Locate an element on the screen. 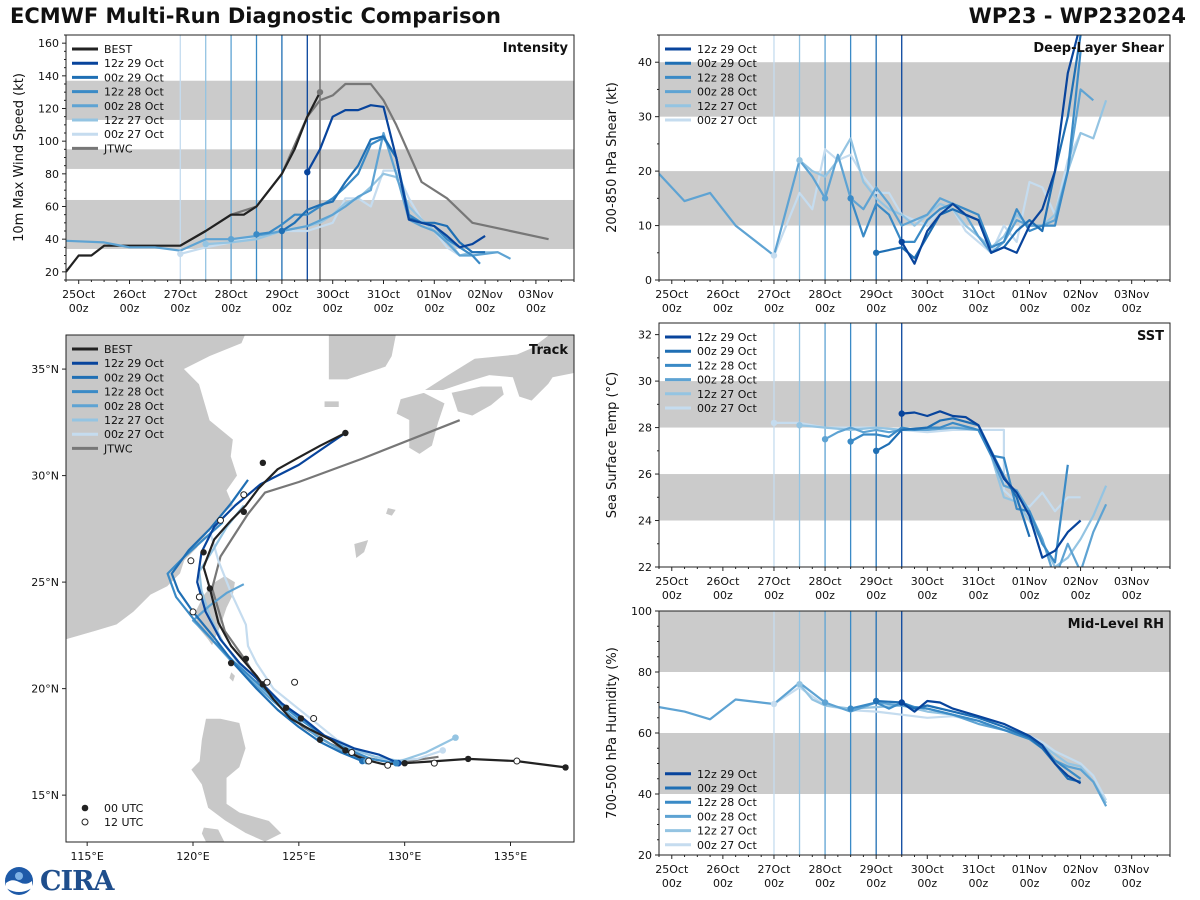 This screenshot has width=1200, height=900. track-ytick-label: 15°N is located at coordinates (45, 795).